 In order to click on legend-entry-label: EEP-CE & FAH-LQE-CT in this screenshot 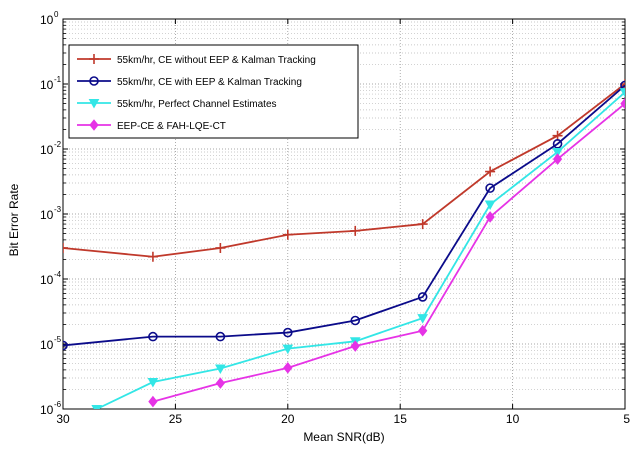, I will do `click(171, 126)`.